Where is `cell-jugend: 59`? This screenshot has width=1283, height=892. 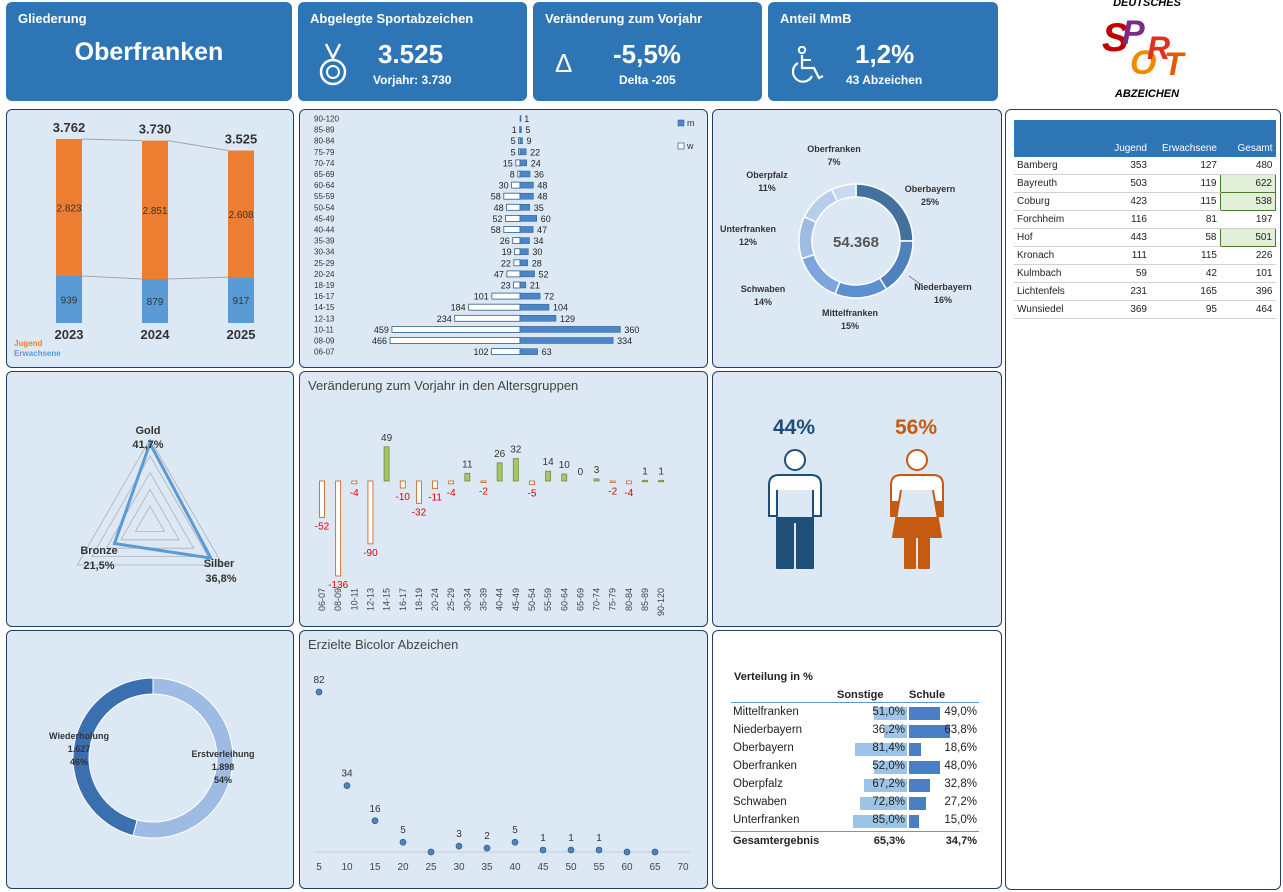
cell-jugend: 59 is located at coordinates (1128, 273).